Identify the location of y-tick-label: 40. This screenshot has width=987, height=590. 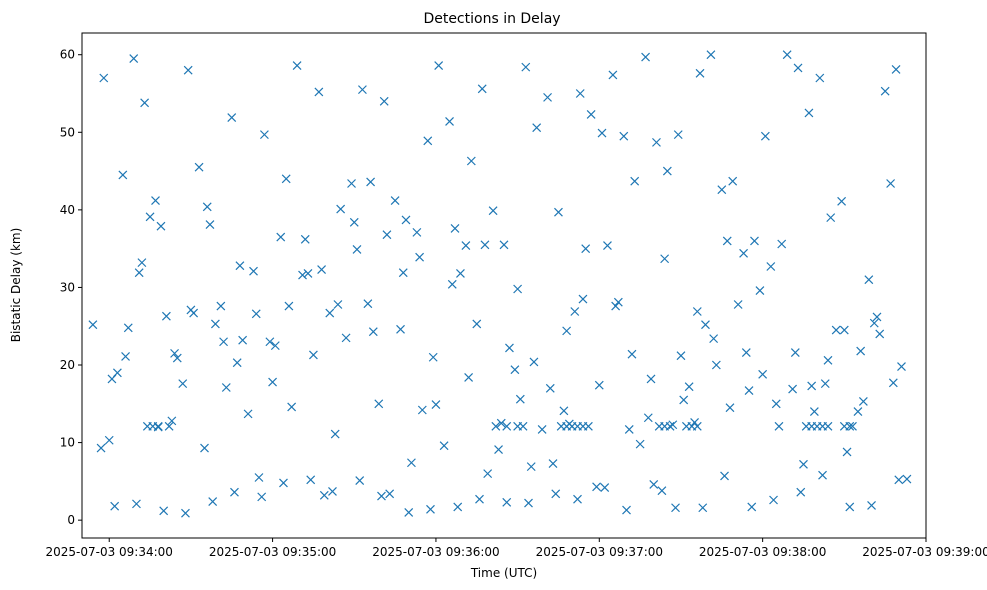
(67, 210).